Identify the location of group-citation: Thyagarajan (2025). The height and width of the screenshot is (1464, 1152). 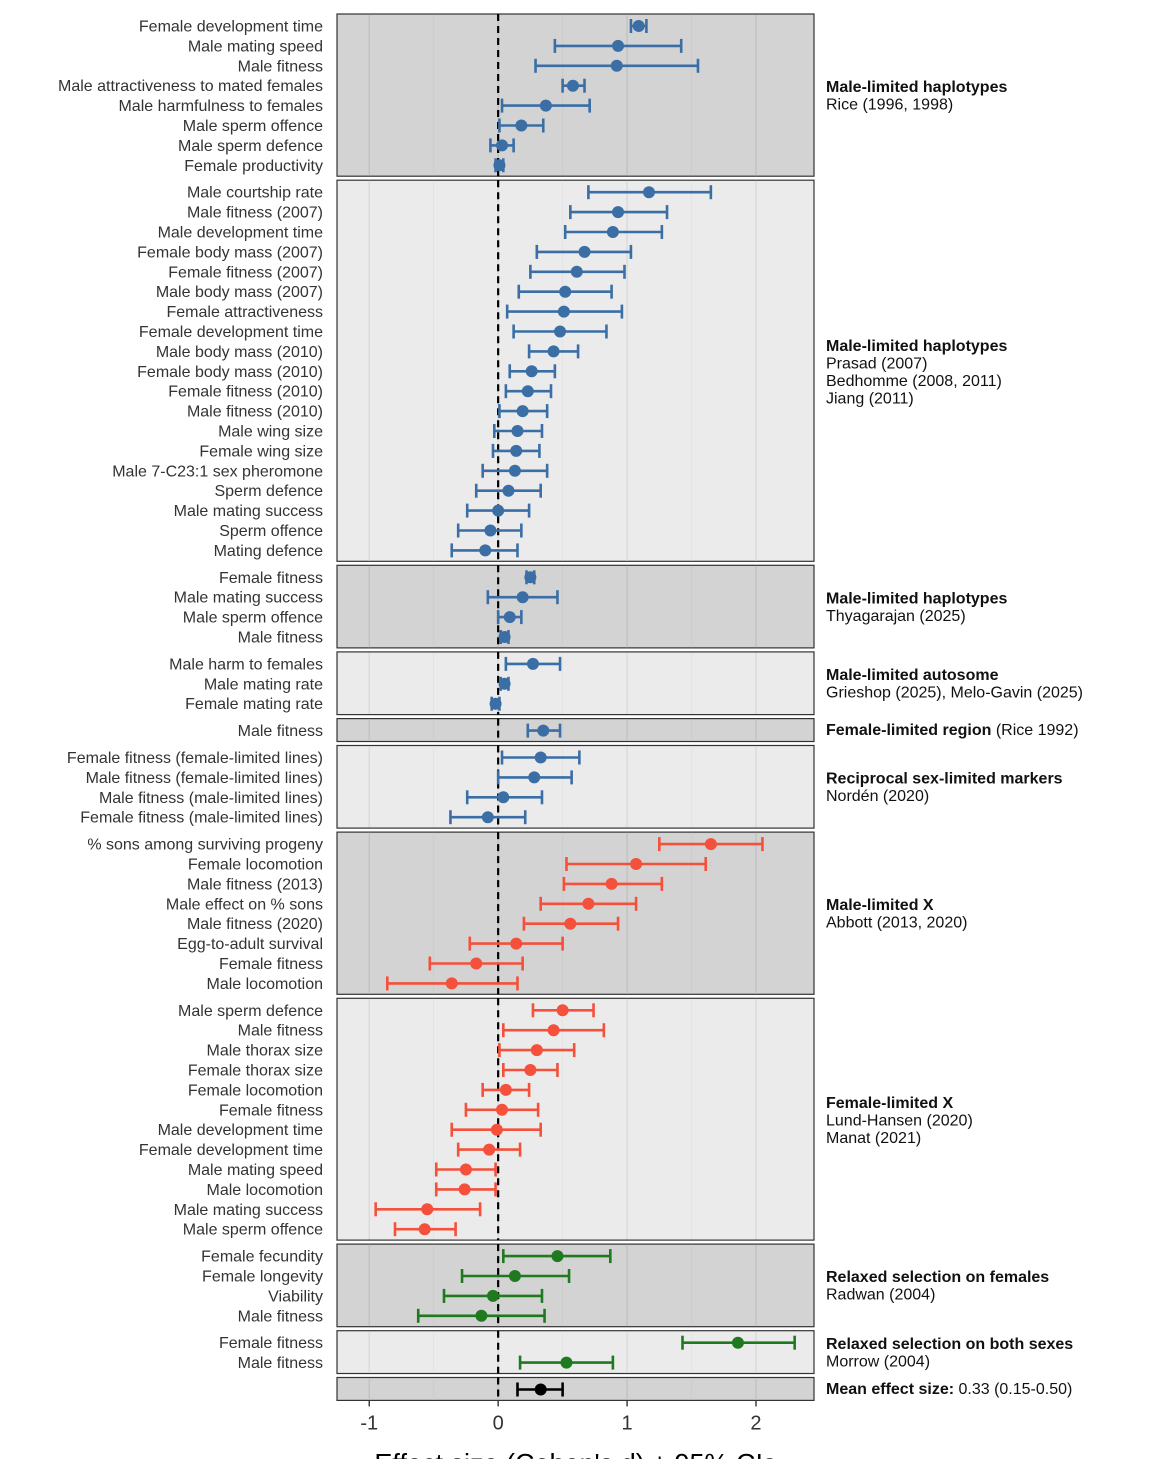
(896, 616).